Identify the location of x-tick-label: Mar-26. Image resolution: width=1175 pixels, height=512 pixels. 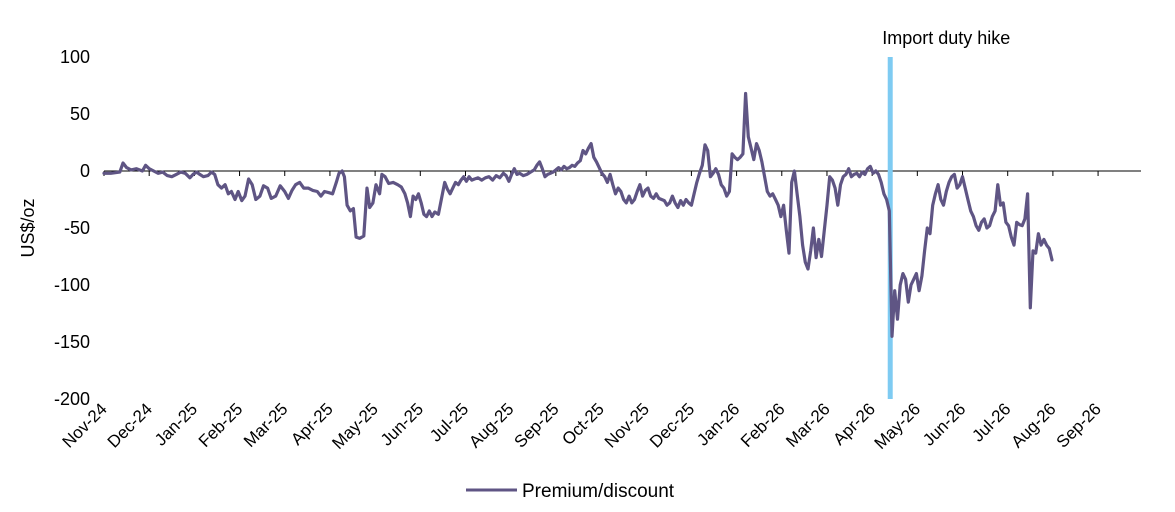
(808, 425).